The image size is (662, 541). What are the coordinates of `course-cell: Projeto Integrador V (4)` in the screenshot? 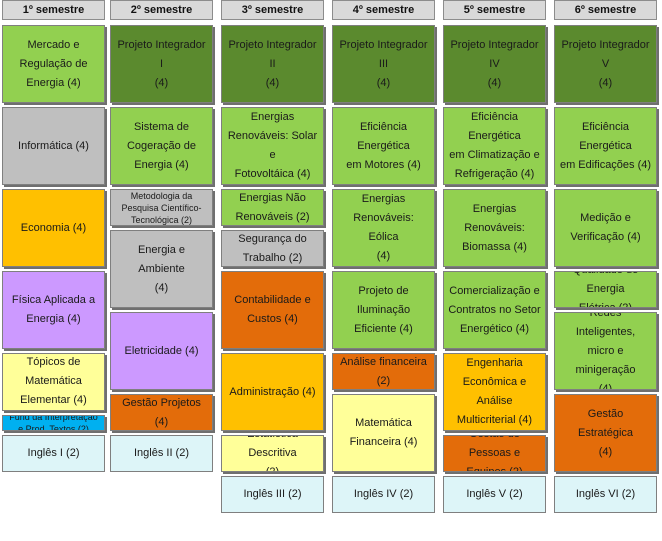 It's located at (605, 64).